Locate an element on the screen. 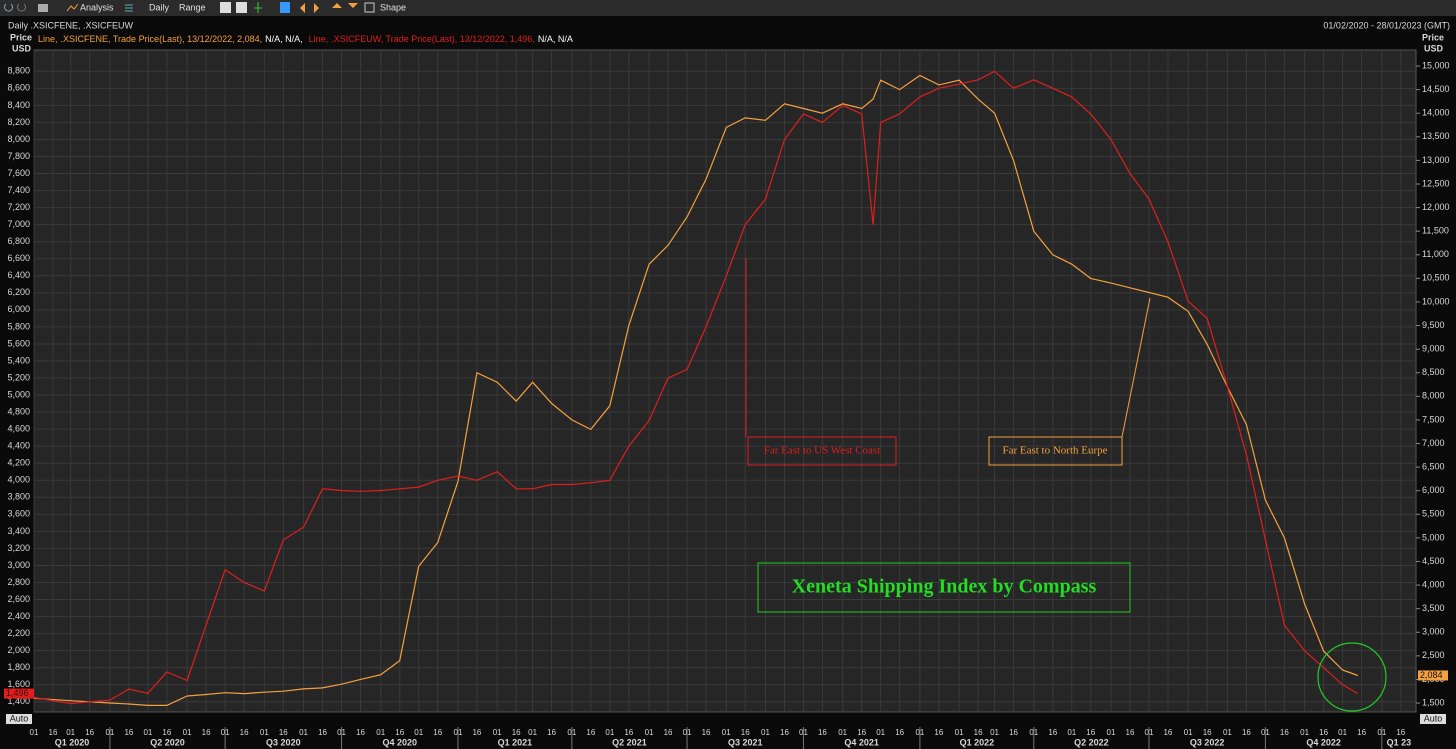  y2-tick-label: 9,000 is located at coordinates (1433, 349).